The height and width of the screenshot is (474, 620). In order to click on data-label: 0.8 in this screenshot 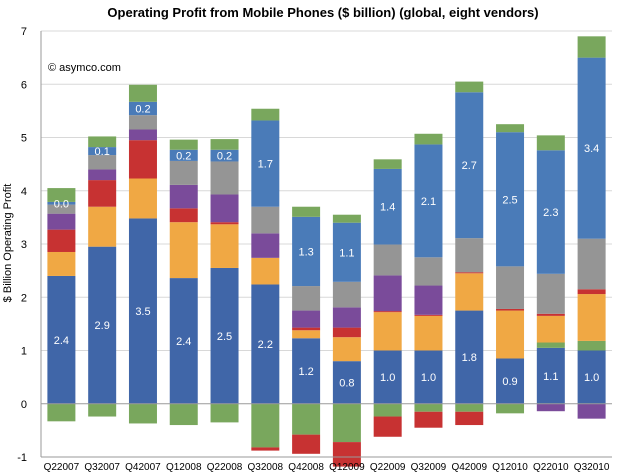, I will do `click(346, 383)`.